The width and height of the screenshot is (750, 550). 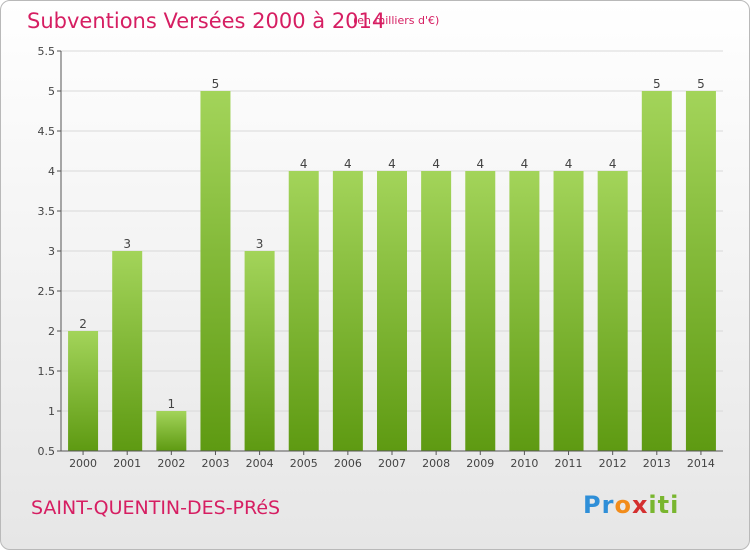 I want to click on x-tick-label: 2012, so click(x=613, y=463).